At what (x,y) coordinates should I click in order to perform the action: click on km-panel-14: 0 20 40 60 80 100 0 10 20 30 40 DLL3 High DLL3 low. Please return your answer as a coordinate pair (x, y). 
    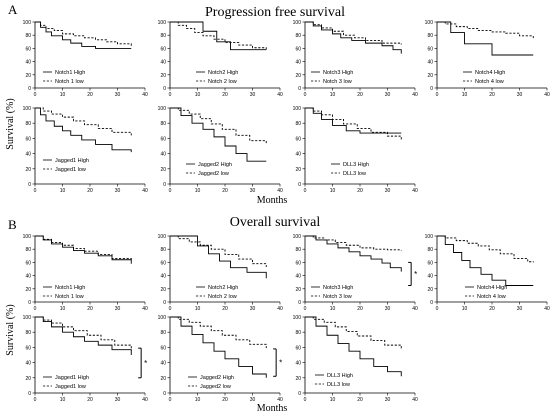
    Looking at the image, I should click on (355, 359).